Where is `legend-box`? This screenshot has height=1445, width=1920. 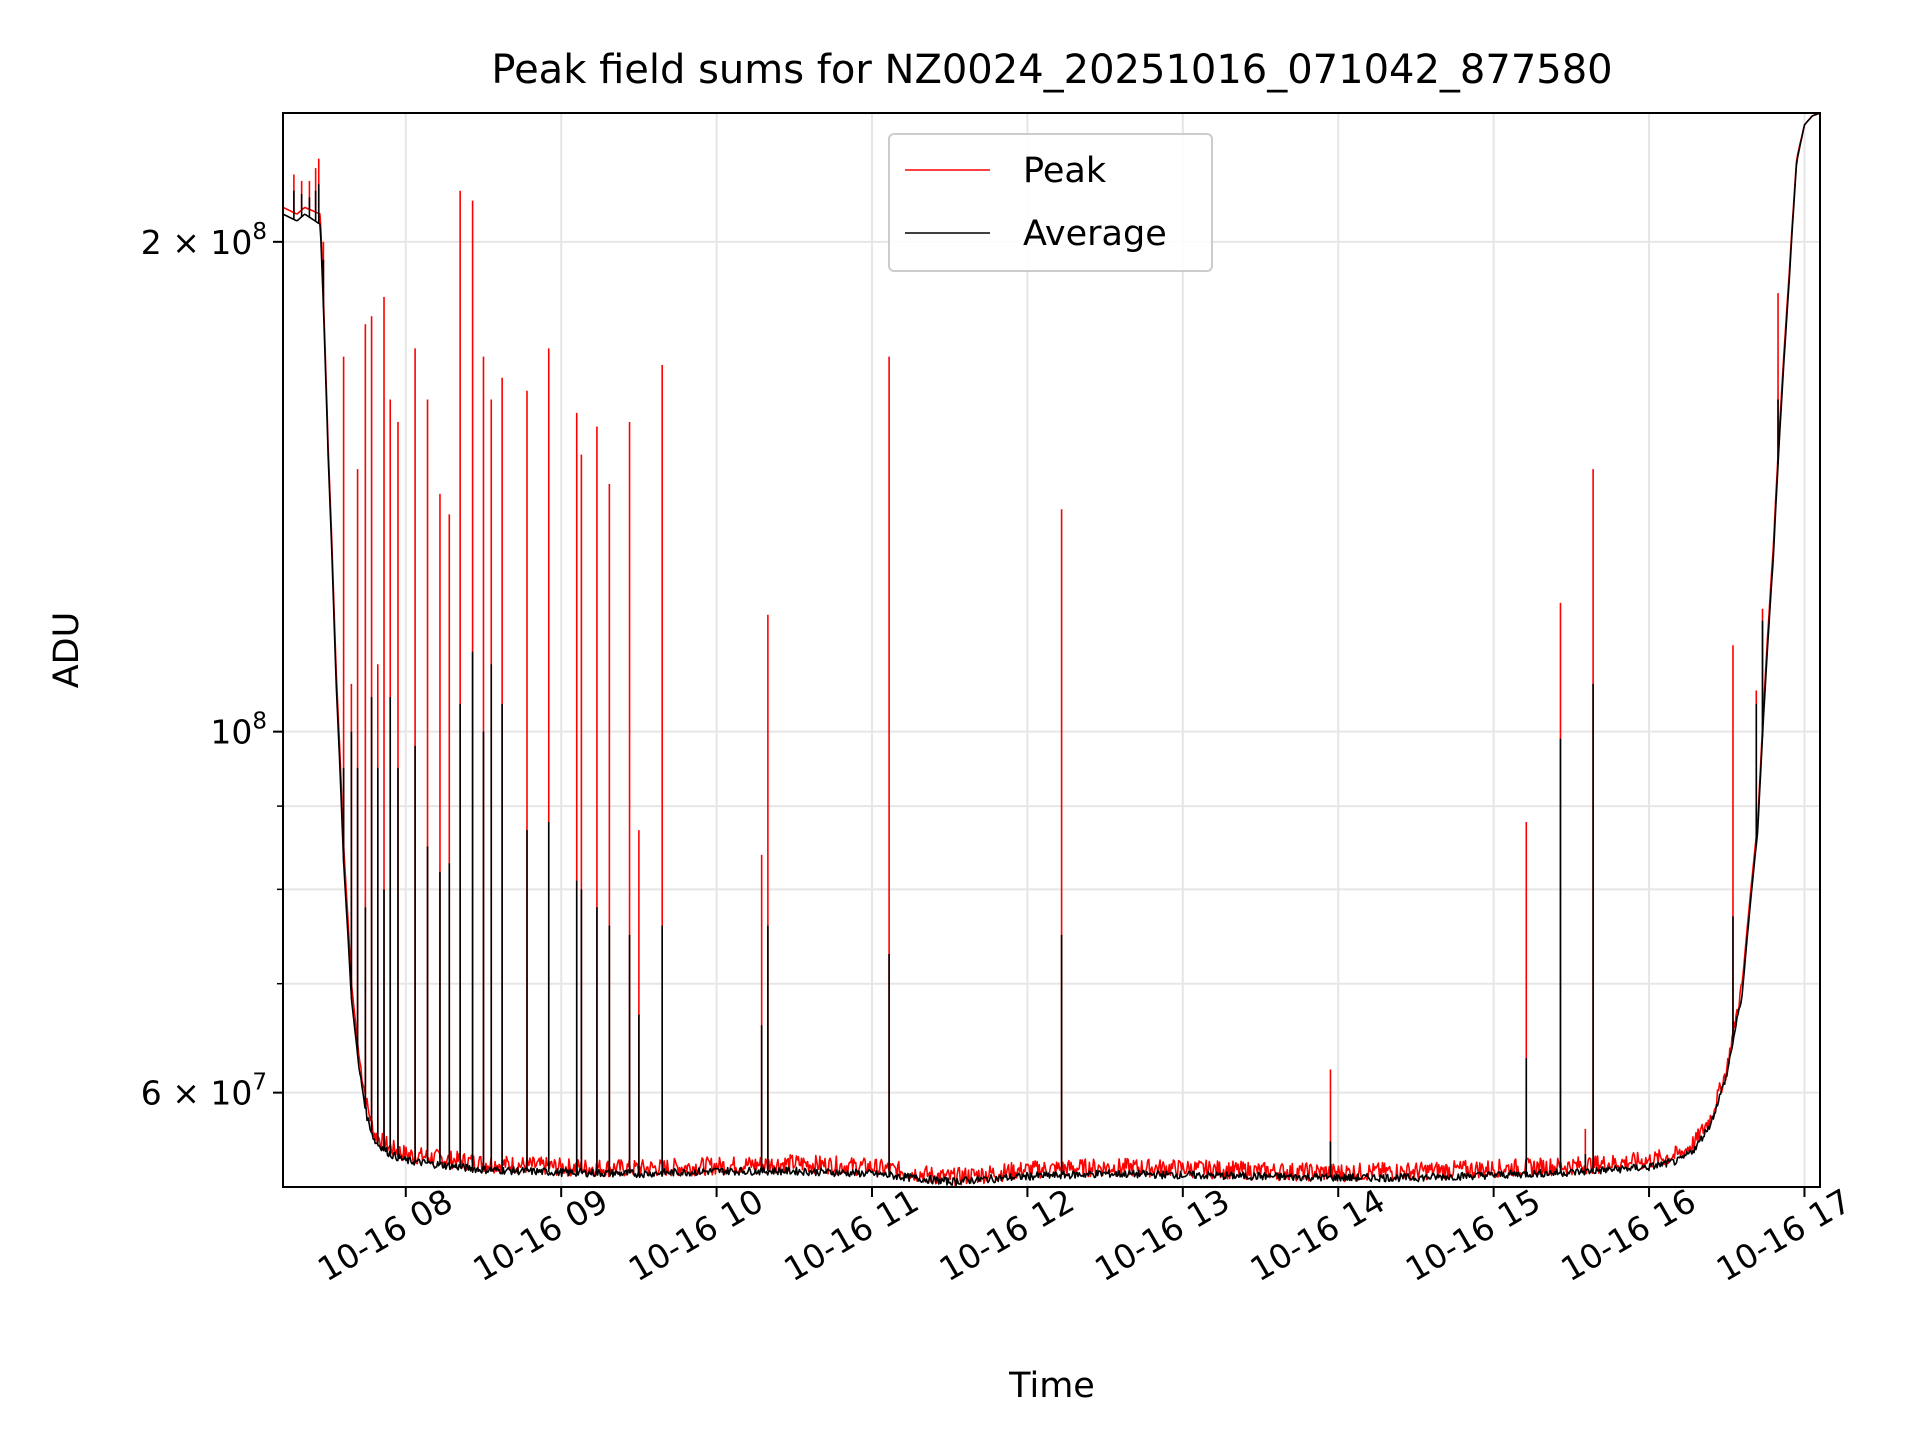
legend-box is located at coordinates (1050, 202).